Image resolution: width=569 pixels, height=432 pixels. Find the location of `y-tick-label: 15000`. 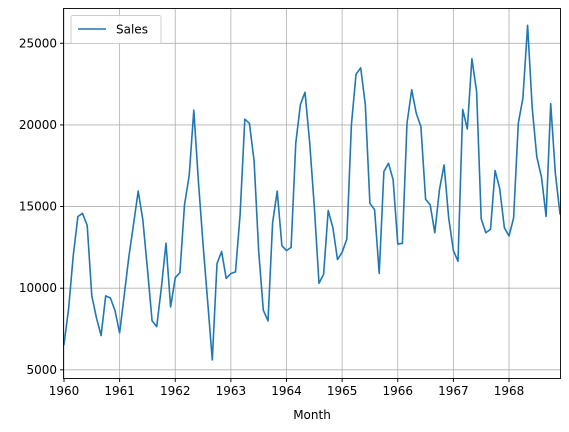

y-tick-label: 15000 is located at coordinates (38, 207).